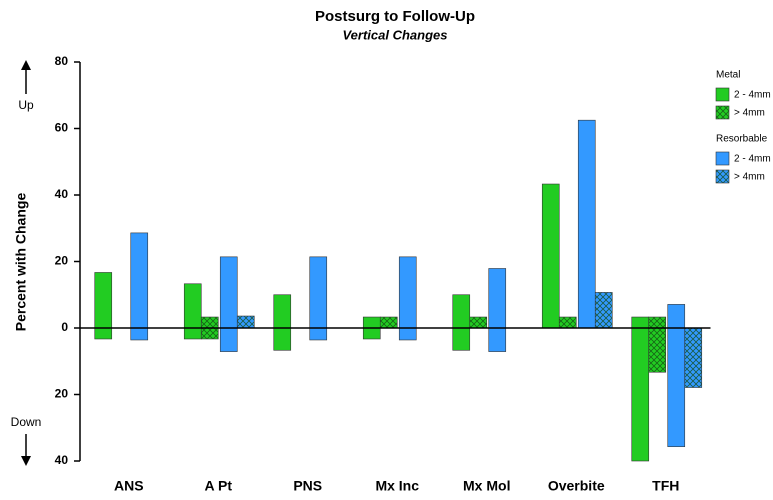 This screenshot has height=500, width=773. Describe the element at coordinates (64, 327) in the screenshot. I see `y-tick-label: 0` at that location.